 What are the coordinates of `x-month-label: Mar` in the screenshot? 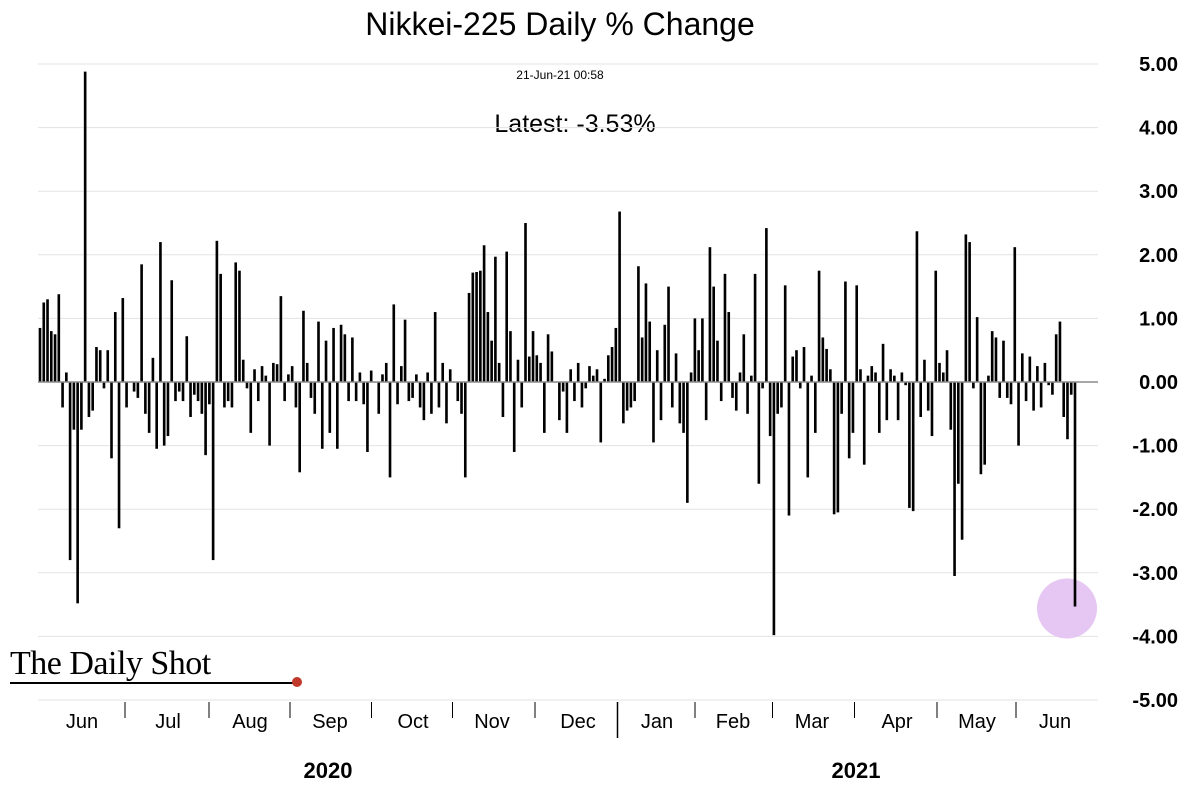 It's located at (812, 722).